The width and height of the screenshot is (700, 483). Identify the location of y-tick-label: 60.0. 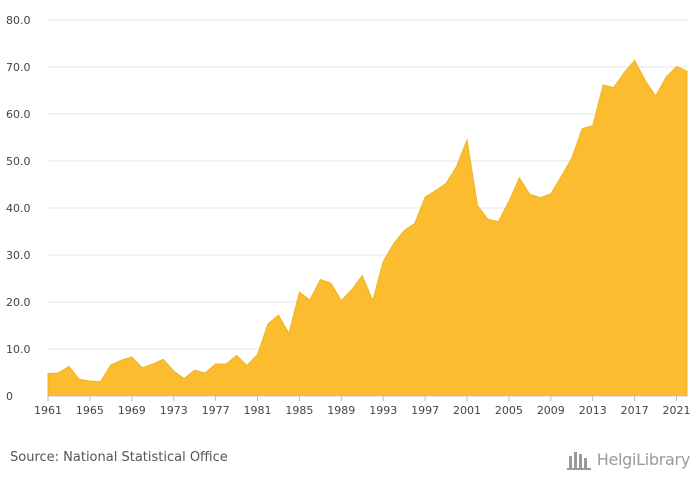
(18, 114).